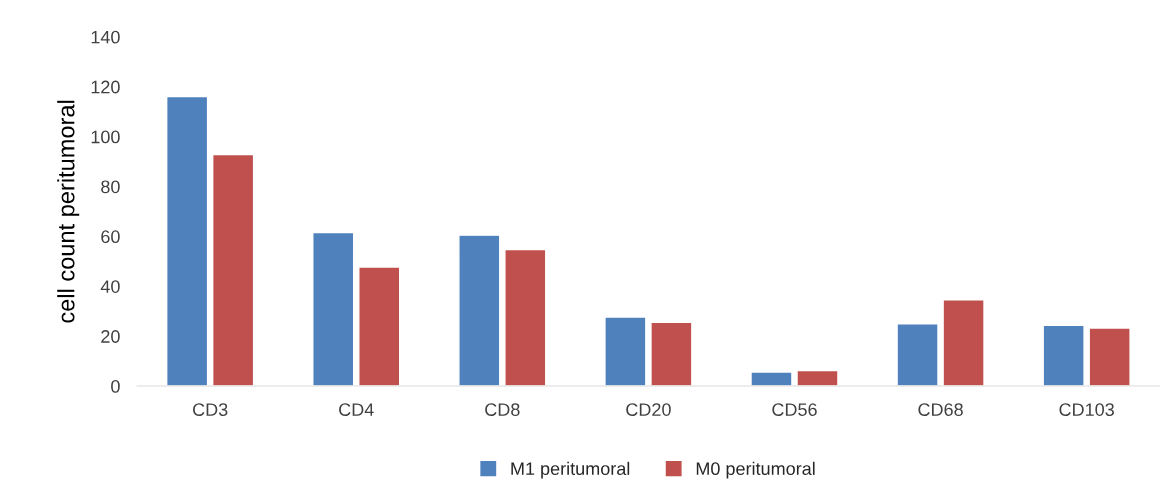 The height and width of the screenshot is (504, 1162). Describe the element at coordinates (105, 37) in the screenshot. I see `y-tick-label: 140` at that location.